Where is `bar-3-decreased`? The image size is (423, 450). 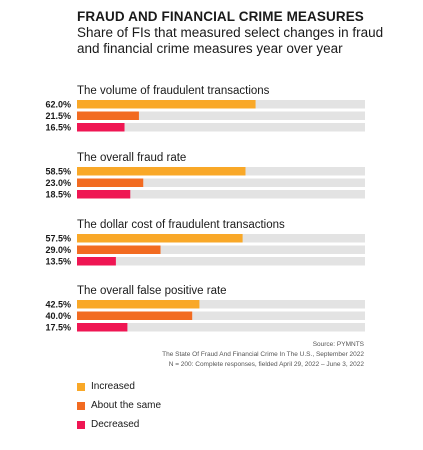 bar-3-decreased is located at coordinates (96, 261).